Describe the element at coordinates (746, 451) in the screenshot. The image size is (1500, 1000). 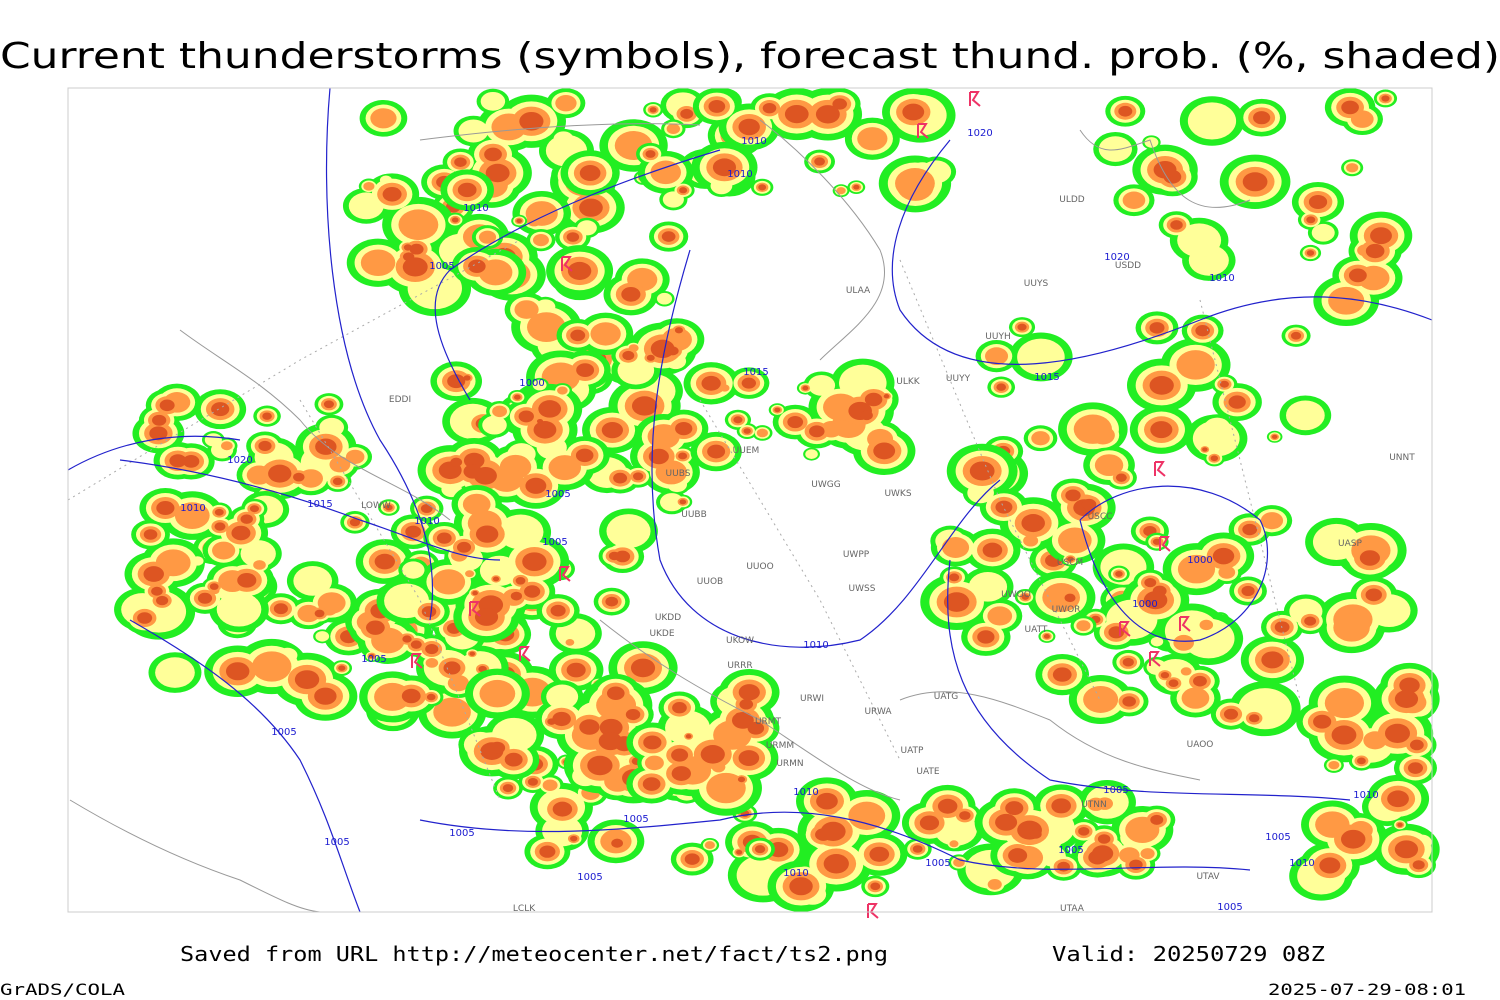
I see `station-label: UUEM` at that location.